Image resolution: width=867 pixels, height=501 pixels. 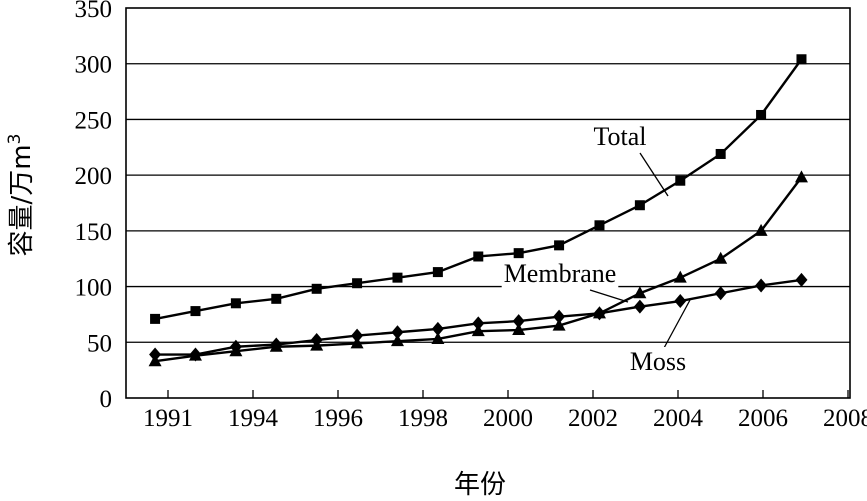 I want to click on x-axis-ticks: 1991 1994 1996 1998 2000 2002 2004 2006 2008, so click(x=505, y=411).